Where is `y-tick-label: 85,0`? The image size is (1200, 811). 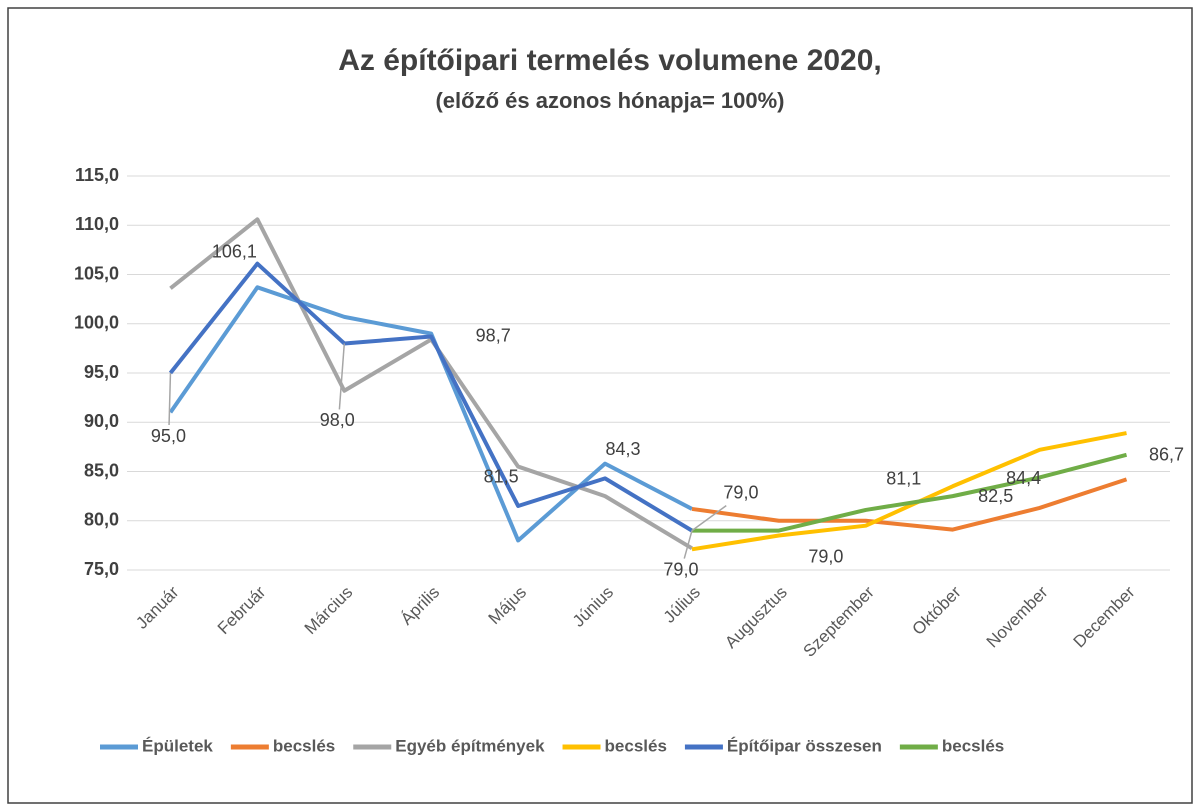 y-tick-label: 85,0 is located at coordinates (101, 470).